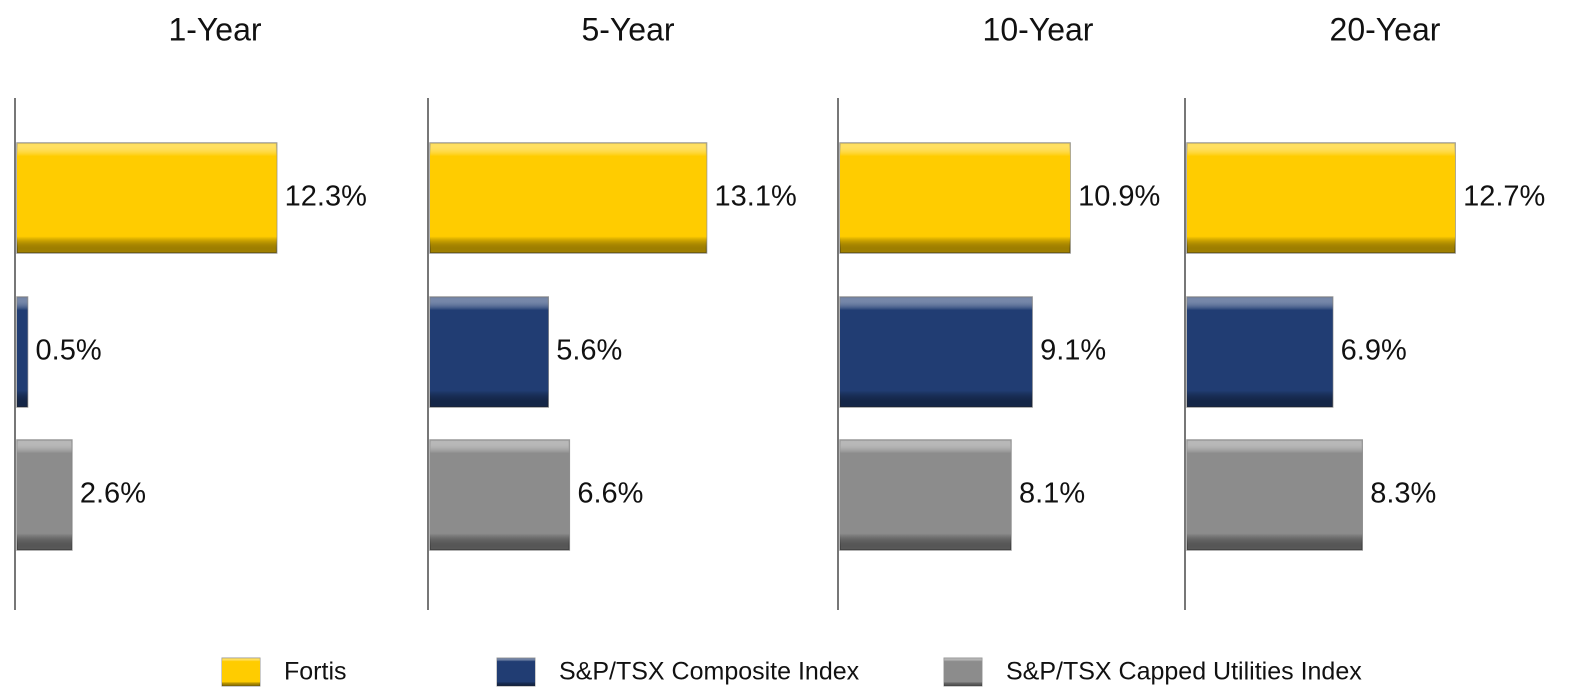  Describe the element at coordinates (756, 197) in the screenshot. I see `value-label: 13.1%` at that location.